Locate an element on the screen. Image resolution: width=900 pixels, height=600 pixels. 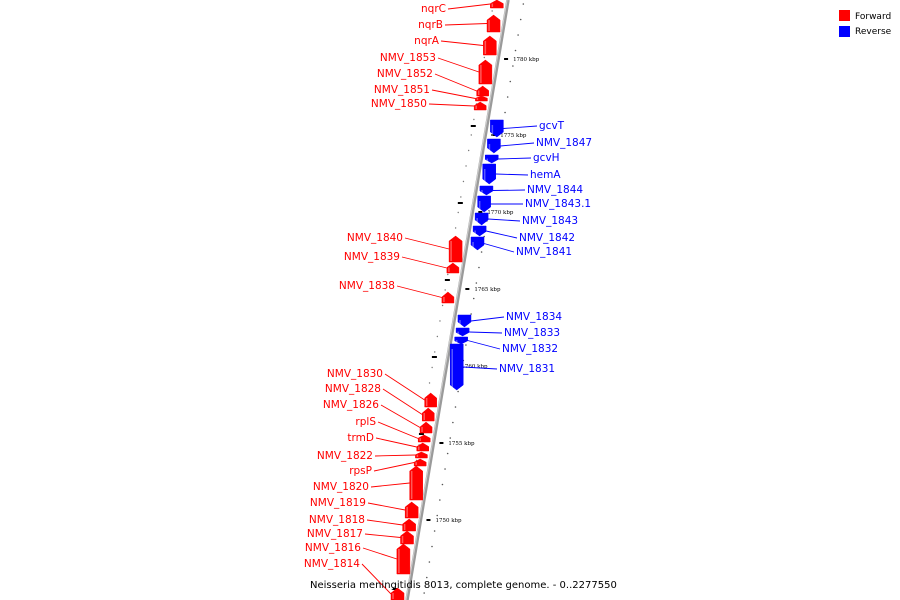
gene-label: NMV_1820 is located at coordinates (341, 487).